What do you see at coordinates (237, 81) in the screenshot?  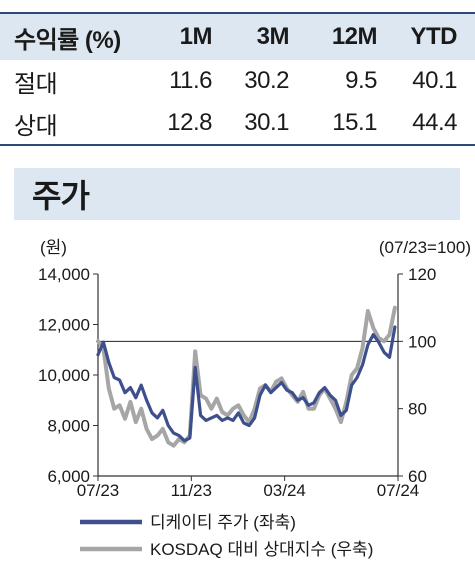 I see `table-row: 절대 11.6 30.2 9.5 40.1` at bounding box center [237, 81].